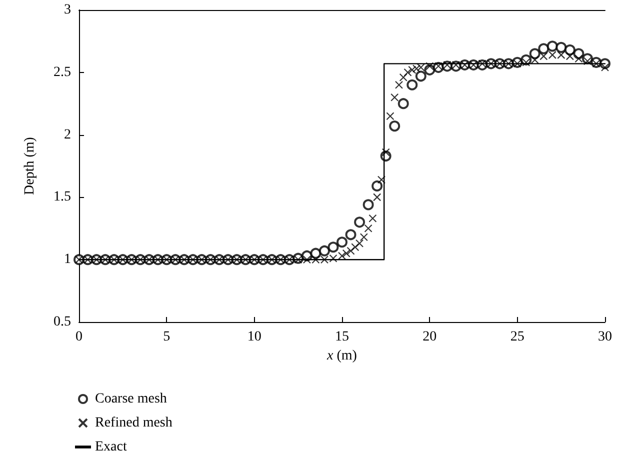 The width and height of the screenshot is (619, 461). Describe the element at coordinates (62, 197) in the screenshot. I see `y-tick-label: 1.5` at that location.